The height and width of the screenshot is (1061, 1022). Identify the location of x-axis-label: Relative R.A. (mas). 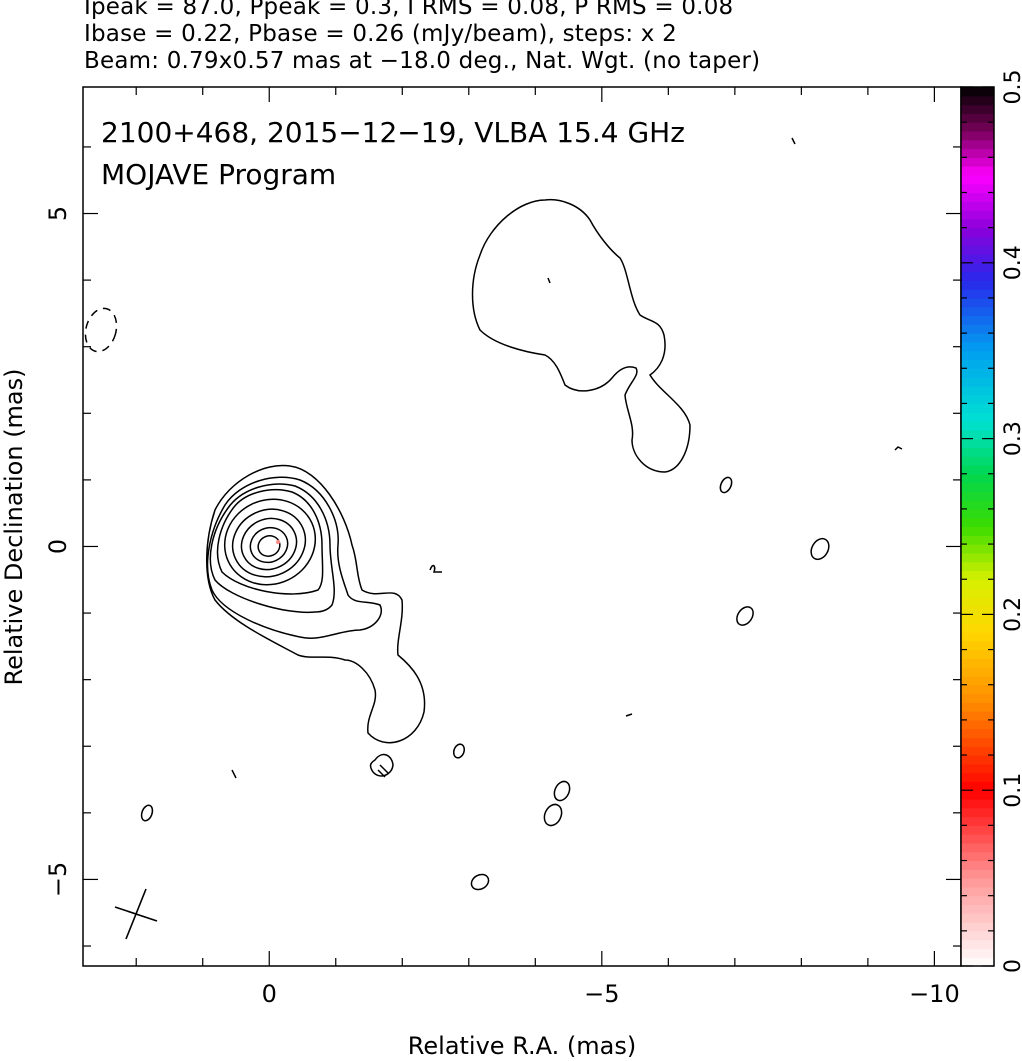
(522, 1046).